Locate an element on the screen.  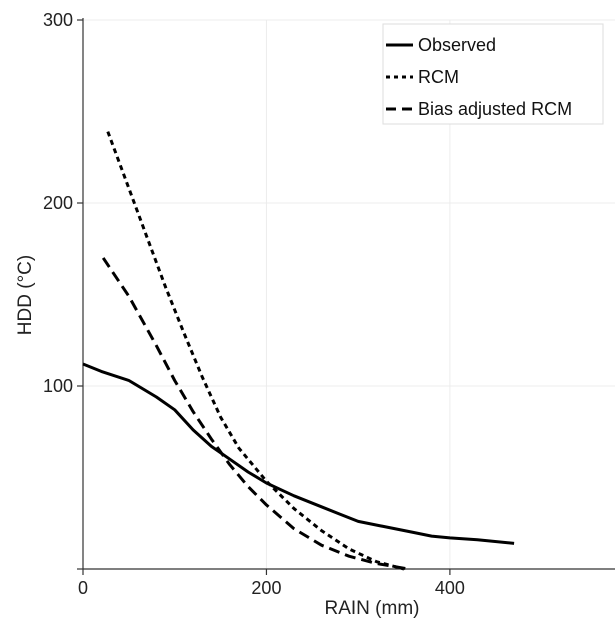
legend: Observed RCM Bias adjusted RCM is located at coordinates (493, 74).